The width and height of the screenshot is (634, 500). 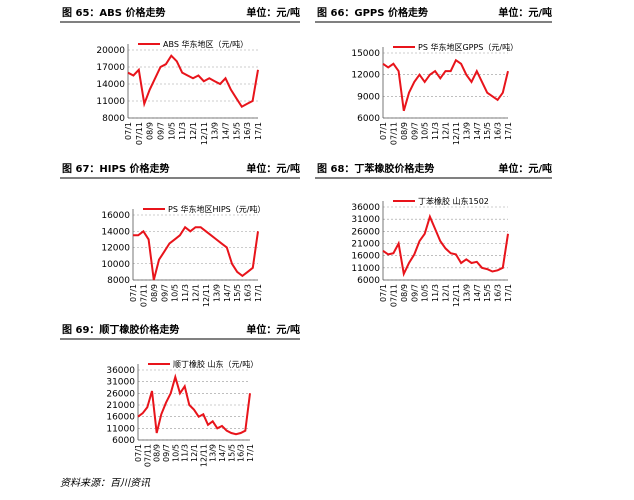 What do you see at coordinates (120, 394) in the screenshot?
I see `y-tick-label: 26000` at bounding box center [120, 394].